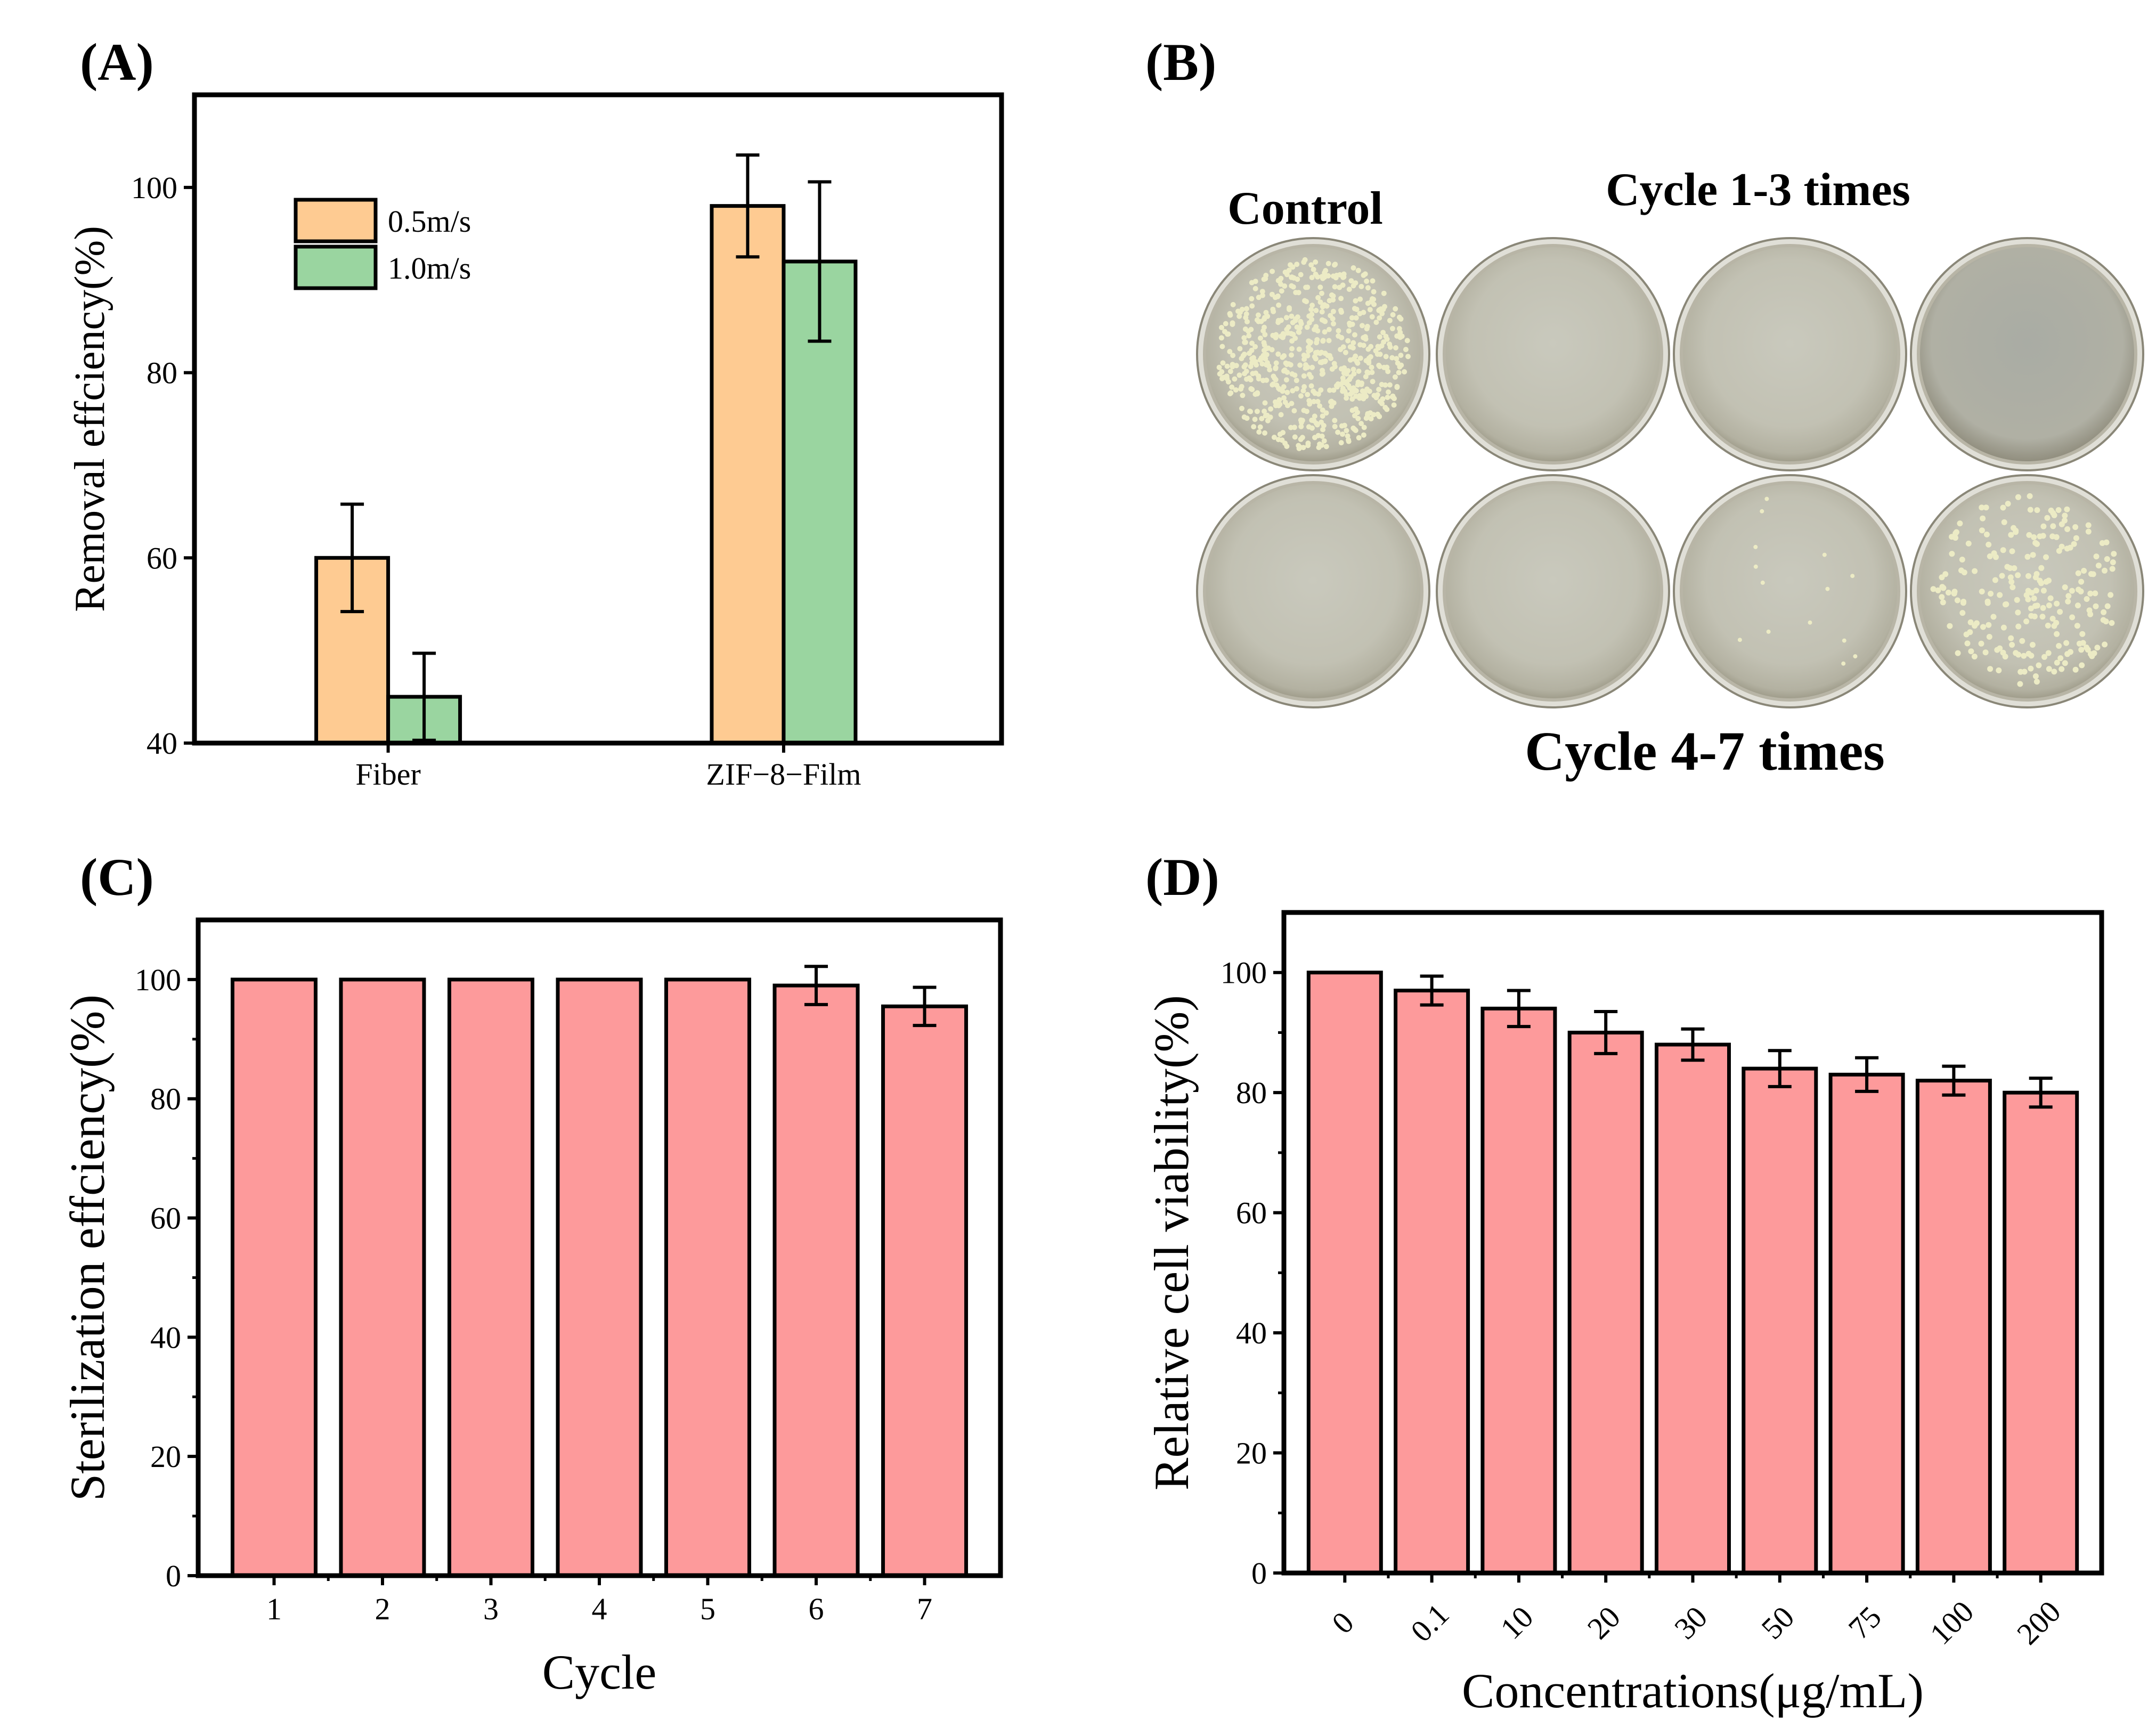  Describe the element at coordinates (1171, 1242) in the screenshot. I see `y-axis-label-d: Relative cell viability(%)` at that location.